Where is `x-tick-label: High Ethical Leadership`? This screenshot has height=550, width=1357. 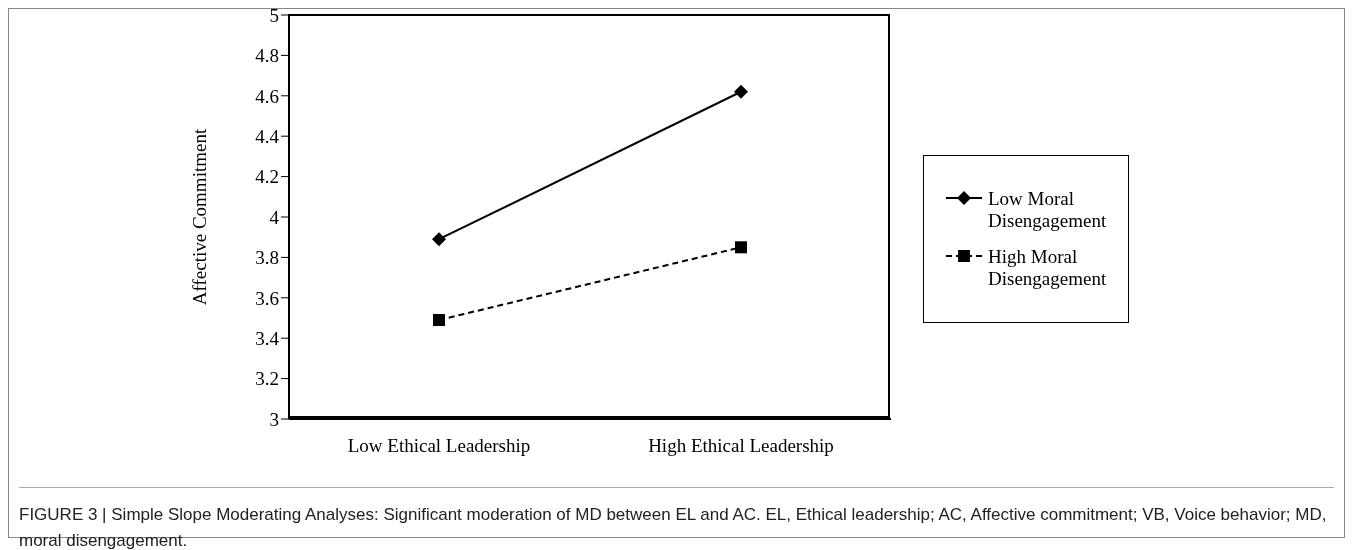 x-tick-label: High Ethical Leadership is located at coordinates (741, 446).